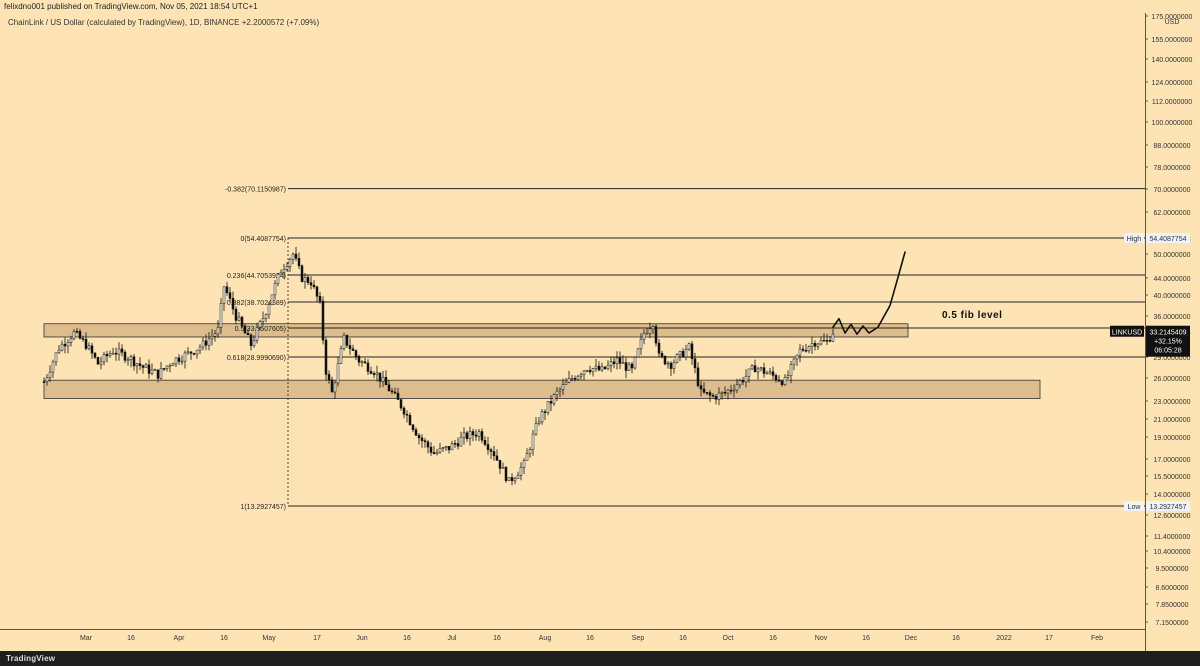 The width and height of the screenshot is (1200, 666). What do you see at coordinates (1172, 495) in the screenshot?
I see `price-tick-label: 14.0000000` at bounding box center [1172, 495].